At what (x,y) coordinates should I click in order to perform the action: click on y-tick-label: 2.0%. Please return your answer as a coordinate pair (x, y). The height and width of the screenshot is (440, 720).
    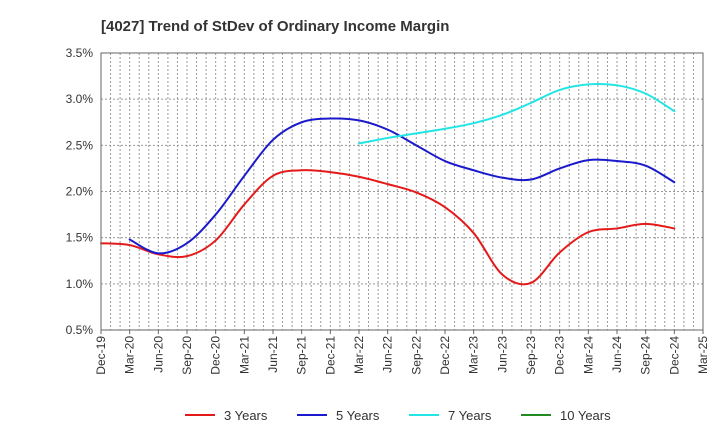
    Looking at the image, I should click on (80, 192).